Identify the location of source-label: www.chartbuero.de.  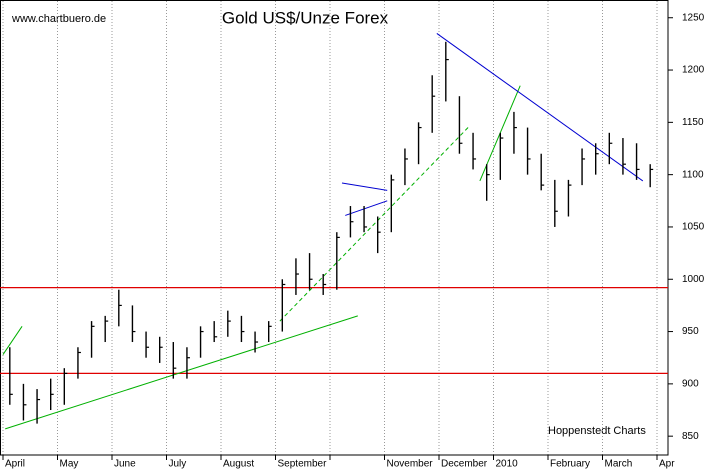
(58, 19).